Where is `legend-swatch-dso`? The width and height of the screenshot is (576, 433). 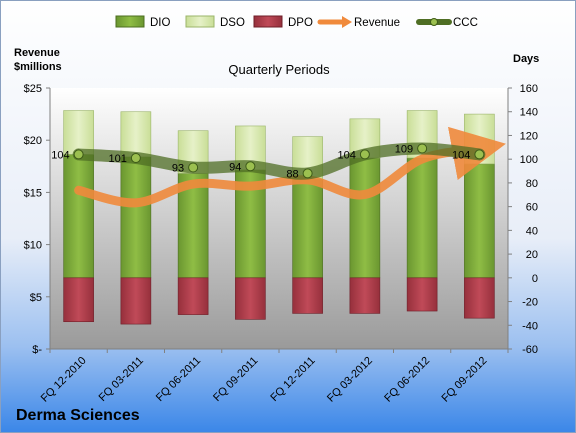
legend-swatch-dso is located at coordinates (200, 21).